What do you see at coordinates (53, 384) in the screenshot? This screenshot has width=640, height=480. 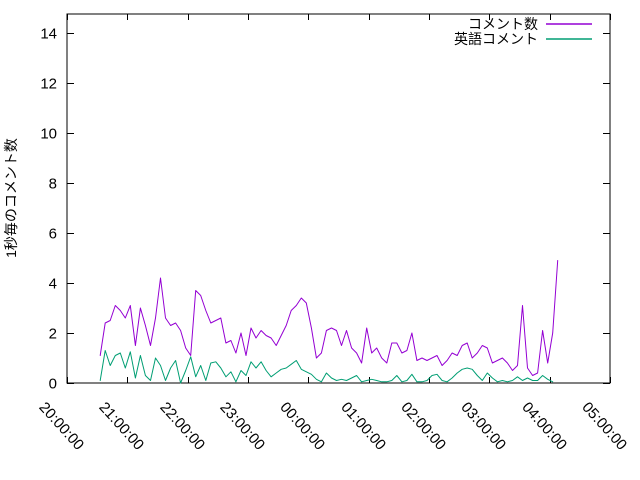 I see `y-tick-label: 0` at bounding box center [53, 384].